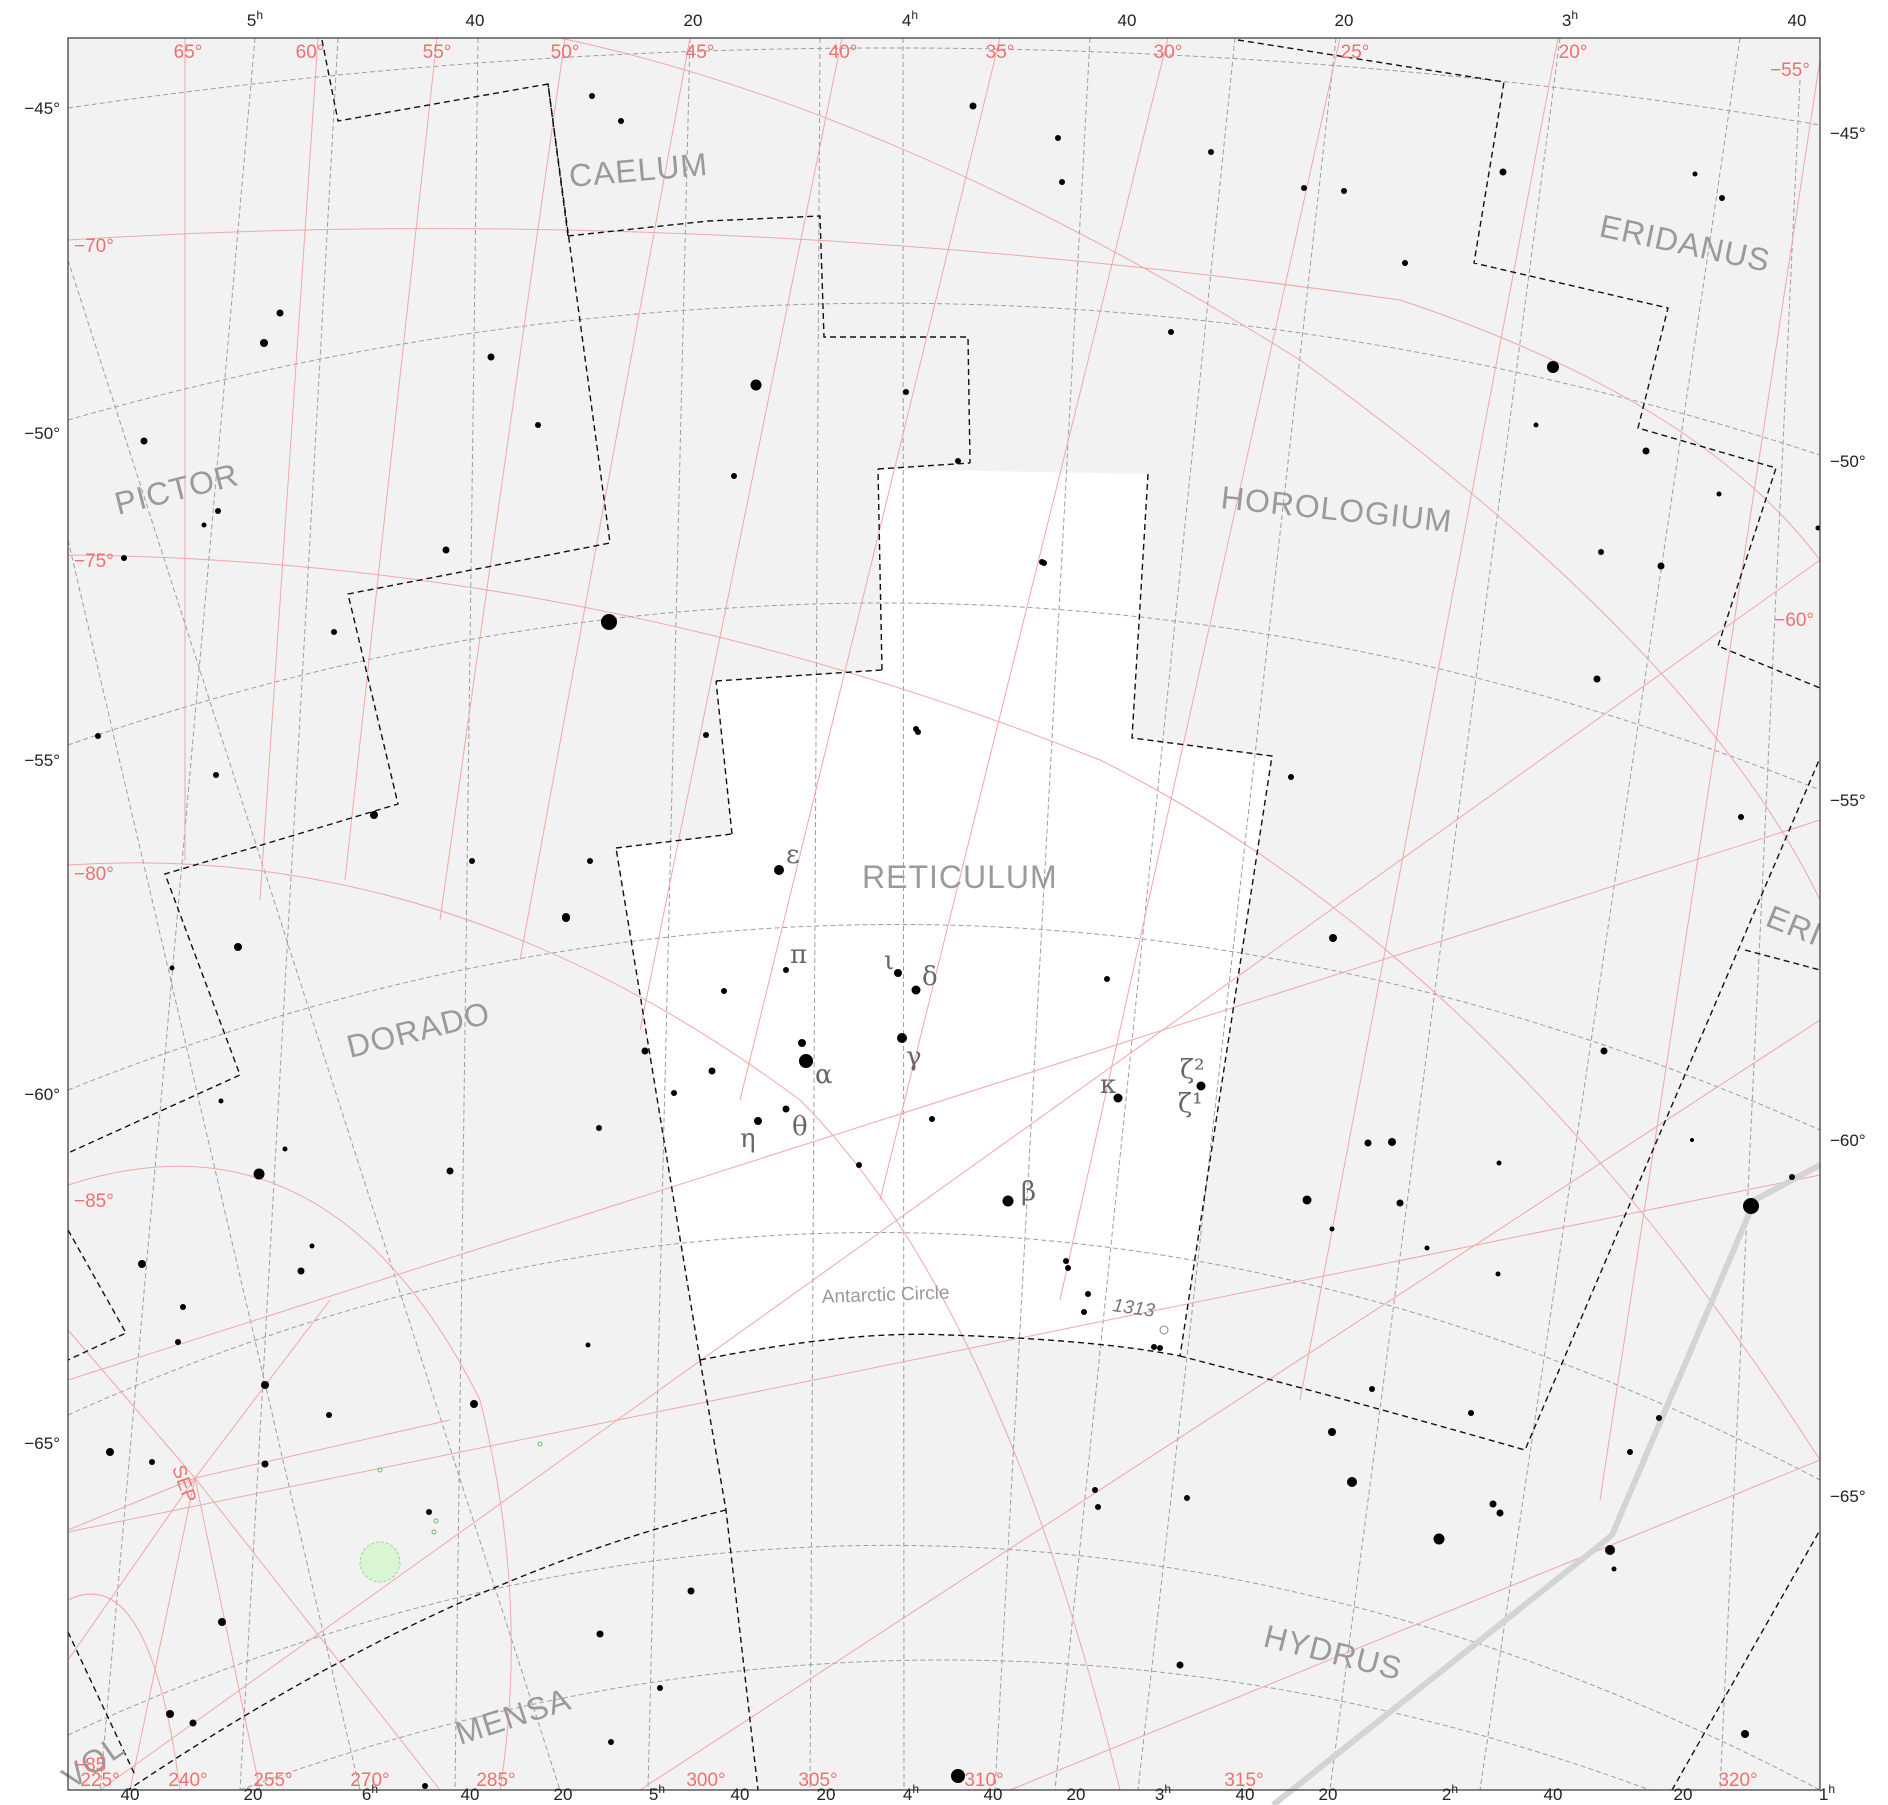 Image resolution: width=1888 pixels, height=1805 pixels. Describe the element at coordinates (1848, 133) in the screenshot. I see `dec-right-label-0: −45°` at that location.